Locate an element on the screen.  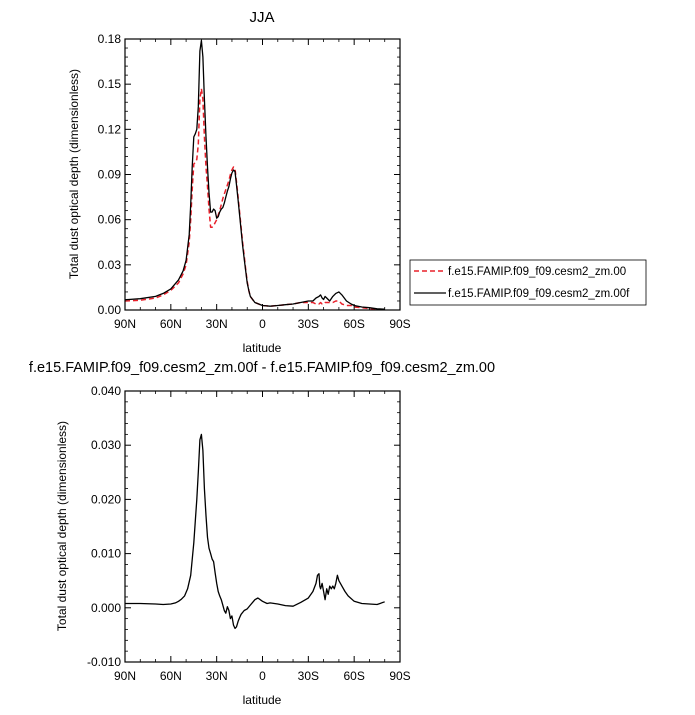
top-x-tick-label: 90S is located at coordinates (399, 324).